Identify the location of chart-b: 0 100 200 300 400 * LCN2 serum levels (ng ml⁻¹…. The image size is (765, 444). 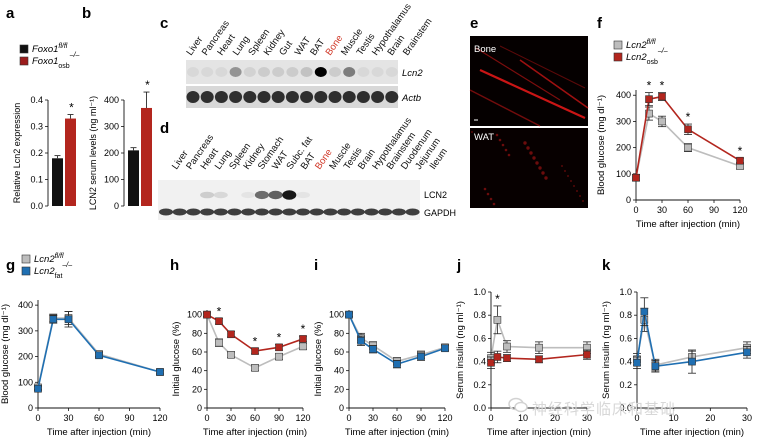
(120, 144).